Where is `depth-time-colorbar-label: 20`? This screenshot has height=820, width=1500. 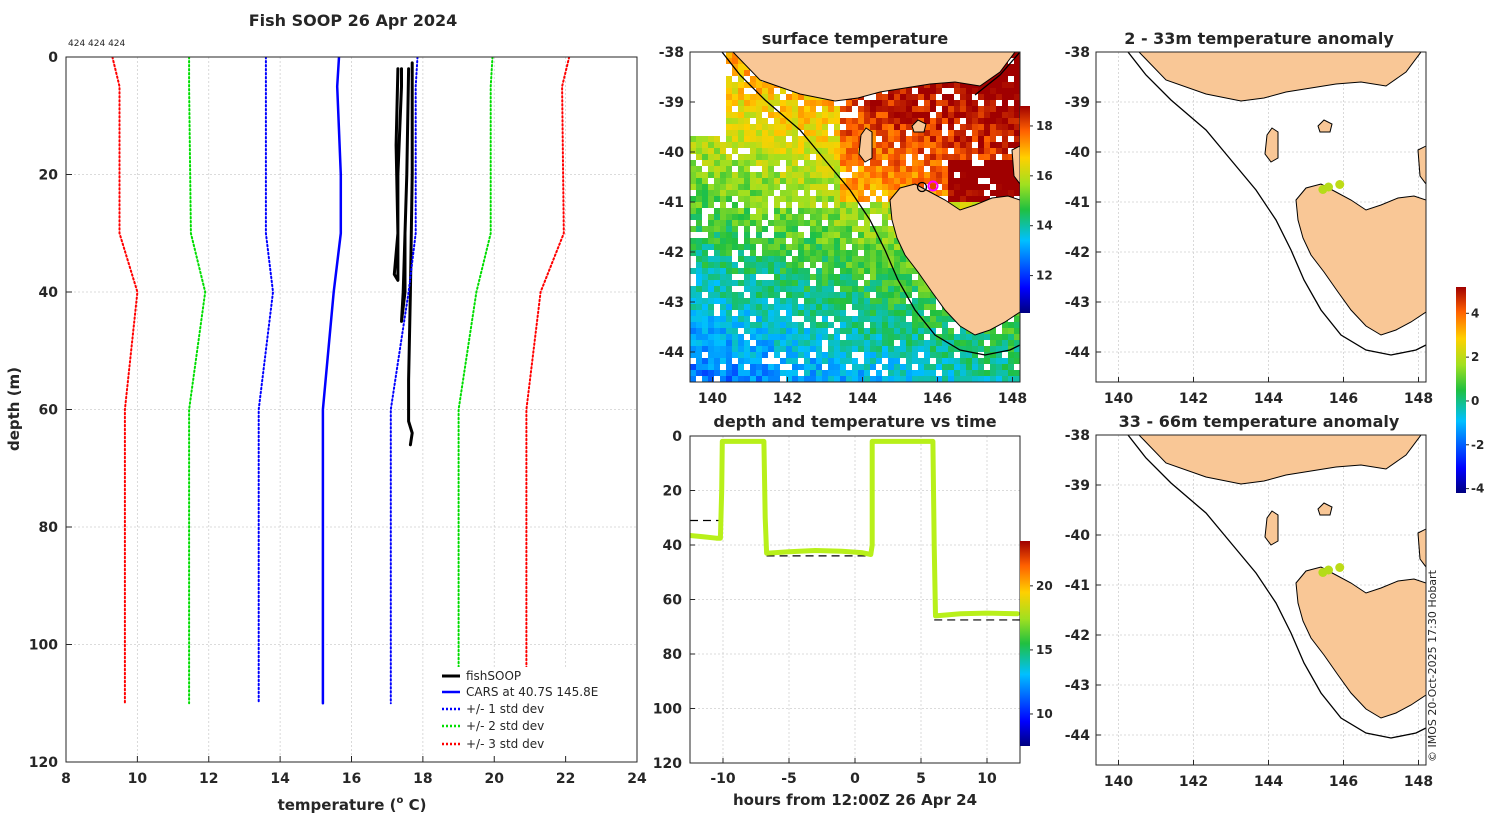
depth-time-colorbar-label: 20 is located at coordinates (1044, 586).